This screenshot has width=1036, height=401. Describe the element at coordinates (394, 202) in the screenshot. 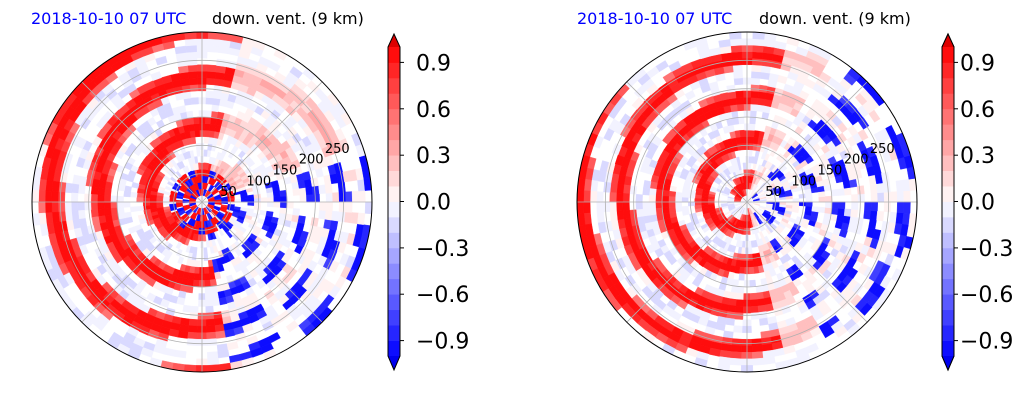

I see `colorbar-outline` at that location.